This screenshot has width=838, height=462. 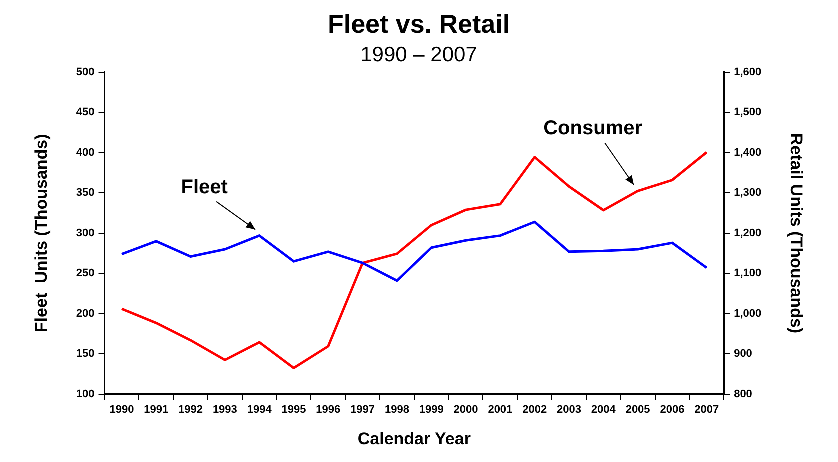 I want to click on y2-tick-label: 1,300, so click(x=748, y=193).